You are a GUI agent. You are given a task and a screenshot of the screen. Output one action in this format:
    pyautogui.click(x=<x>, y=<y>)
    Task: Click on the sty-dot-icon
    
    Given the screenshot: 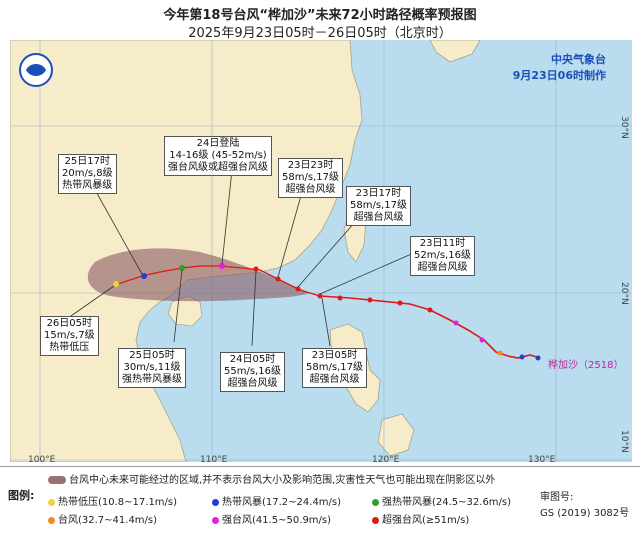 What is the action you would take?
    pyautogui.click(x=215, y=520)
    